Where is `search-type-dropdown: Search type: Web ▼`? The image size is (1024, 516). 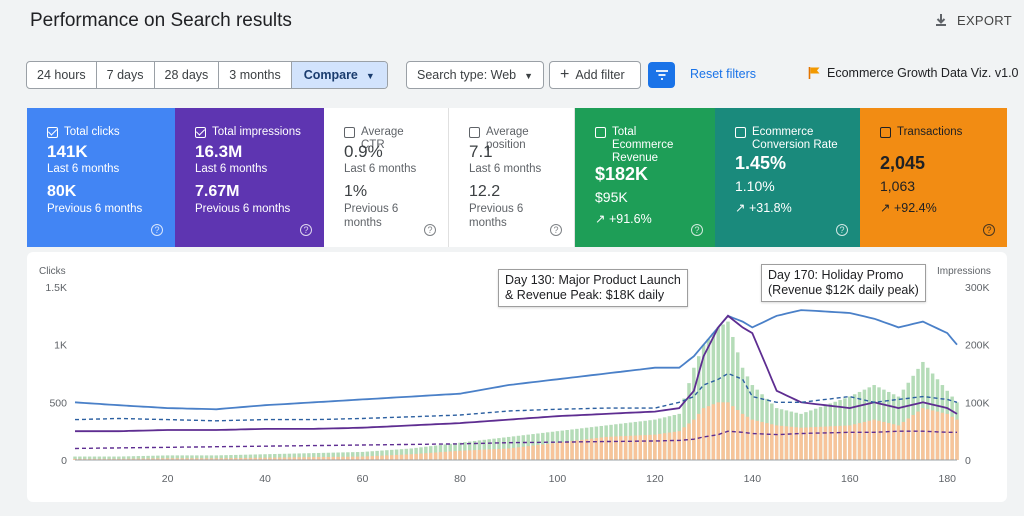 search-type-dropdown: Search type: Web ▼ is located at coordinates (475, 75).